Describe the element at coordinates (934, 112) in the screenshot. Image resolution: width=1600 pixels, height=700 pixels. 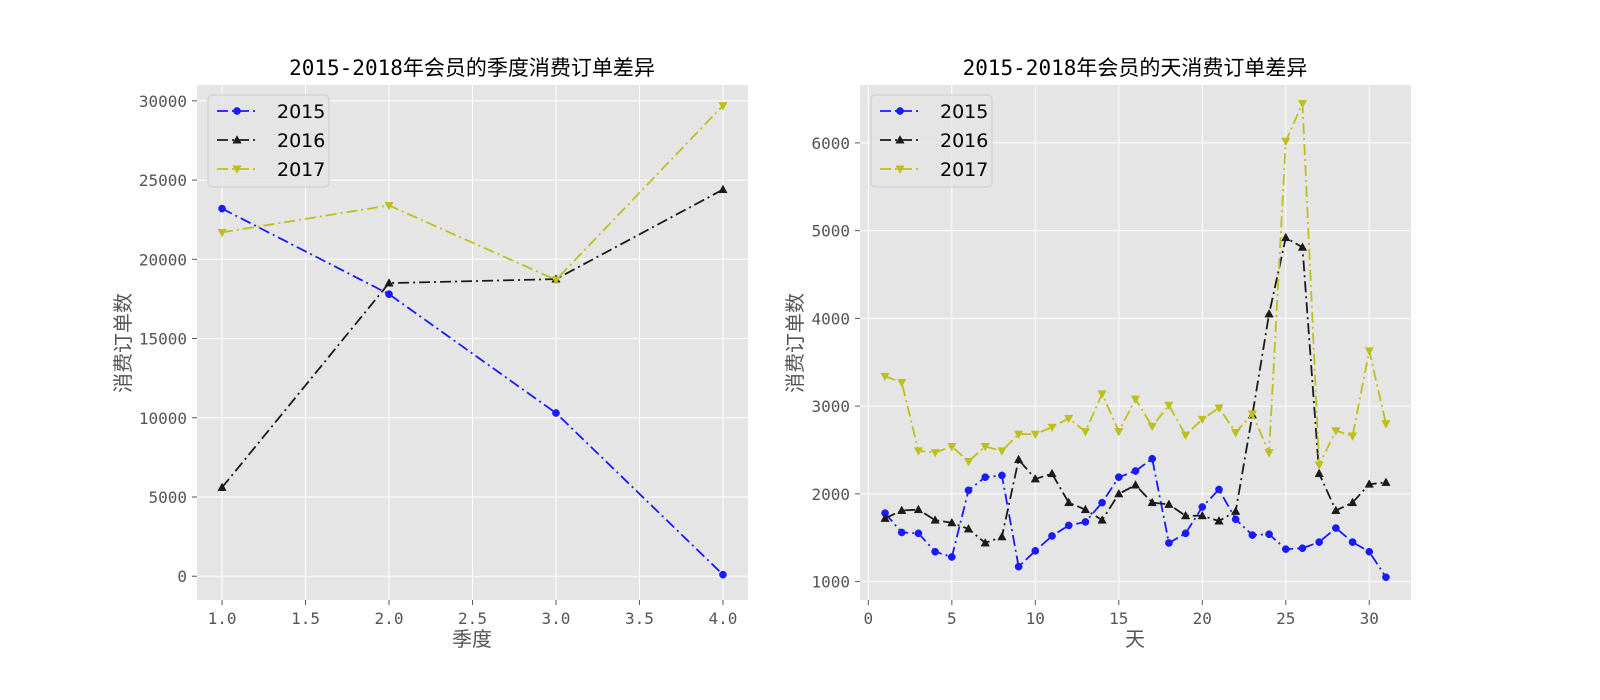
I see `legend-entry: 2015` at that location.